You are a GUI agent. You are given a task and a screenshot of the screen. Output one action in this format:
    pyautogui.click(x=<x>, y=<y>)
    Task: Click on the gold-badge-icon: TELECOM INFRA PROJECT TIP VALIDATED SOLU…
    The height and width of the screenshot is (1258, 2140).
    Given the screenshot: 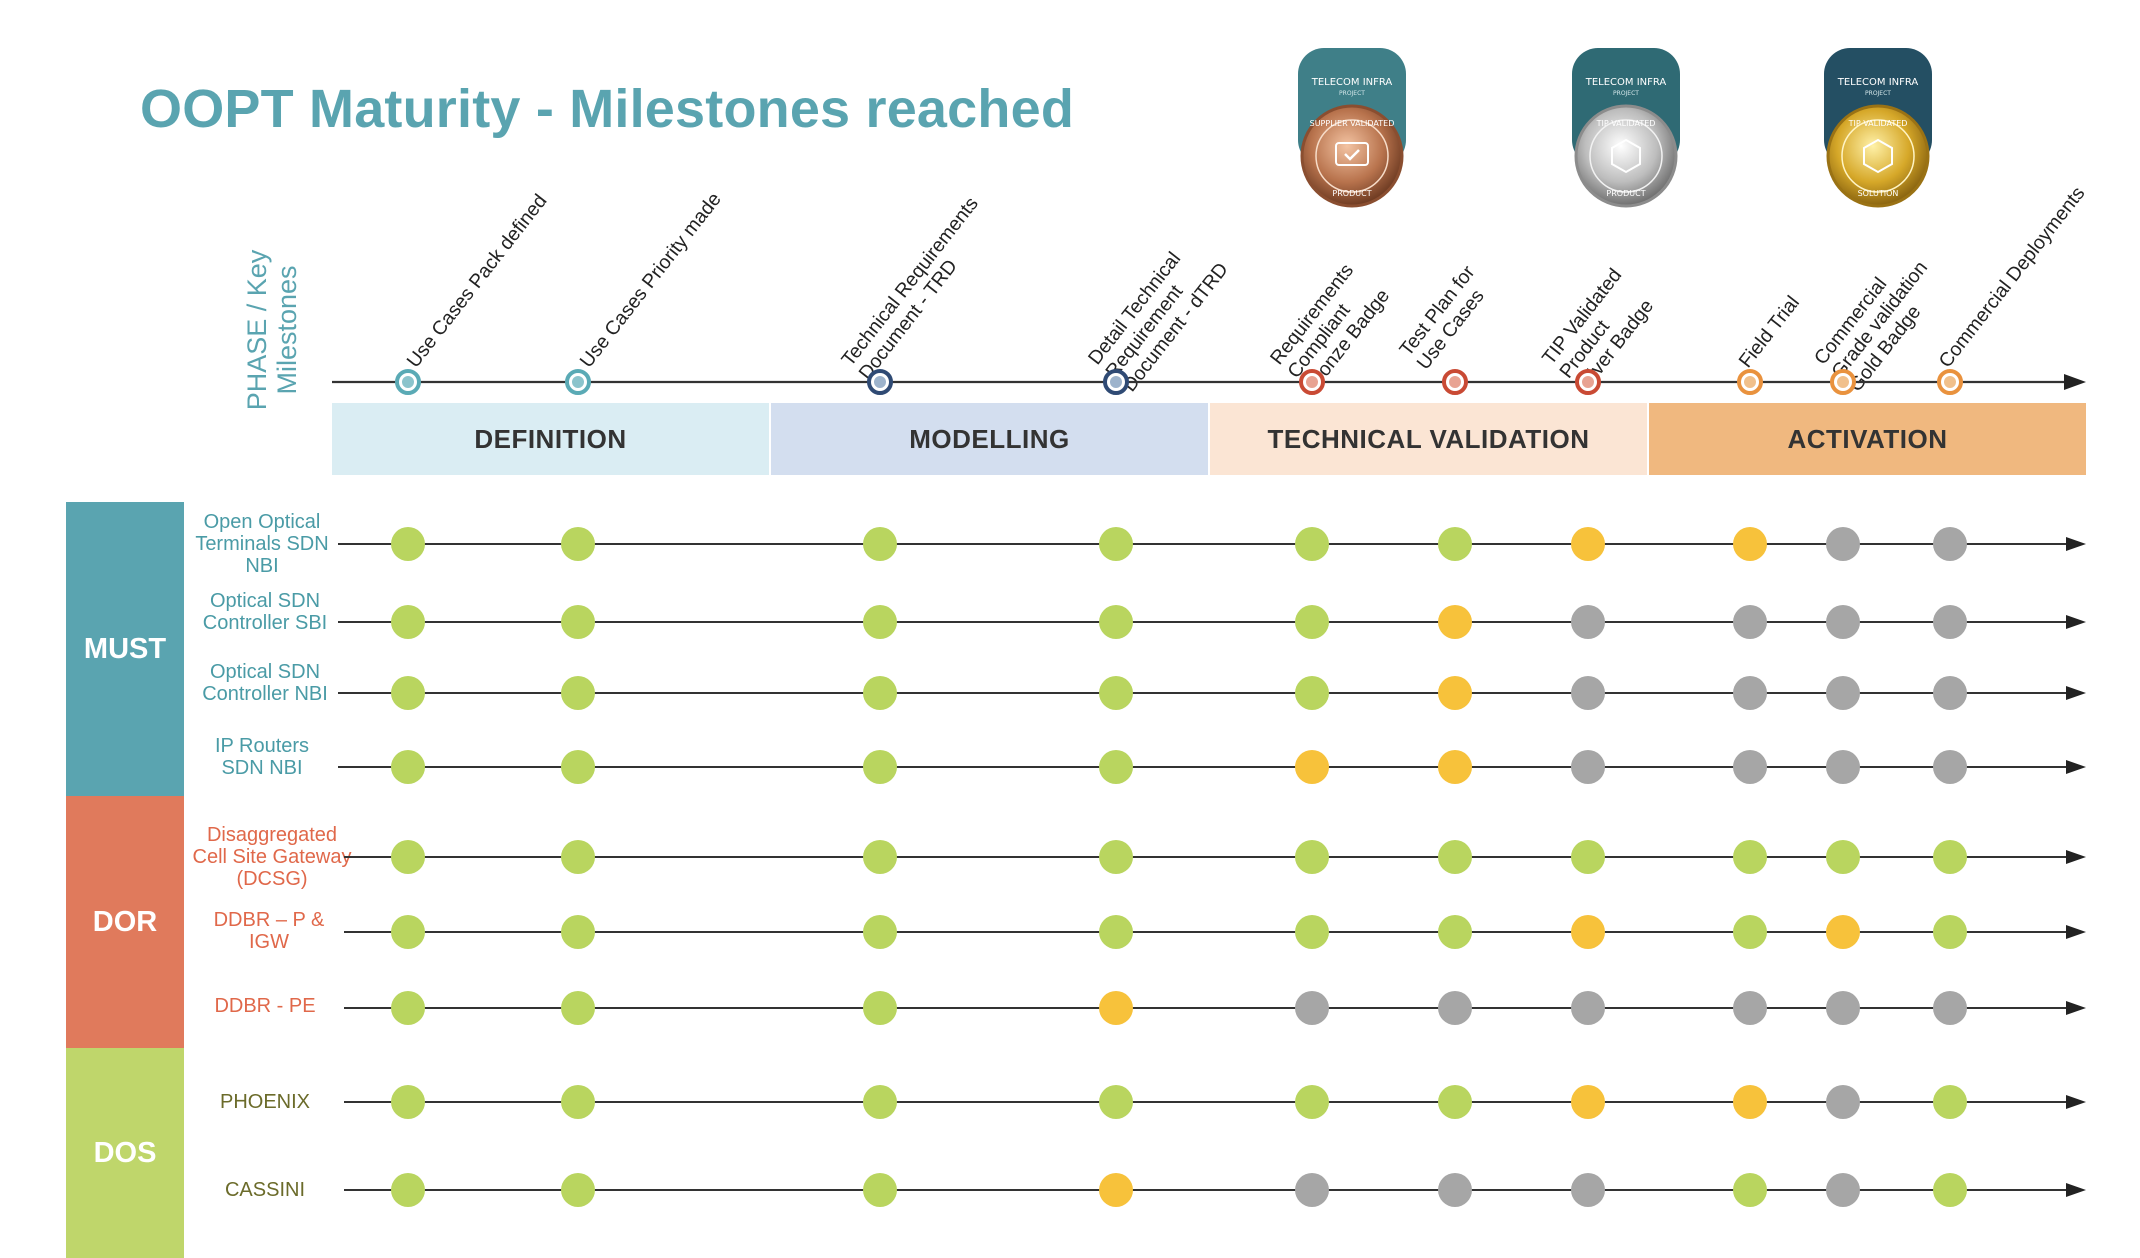 What is the action you would take?
    pyautogui.click(x=1878, y=128)
    